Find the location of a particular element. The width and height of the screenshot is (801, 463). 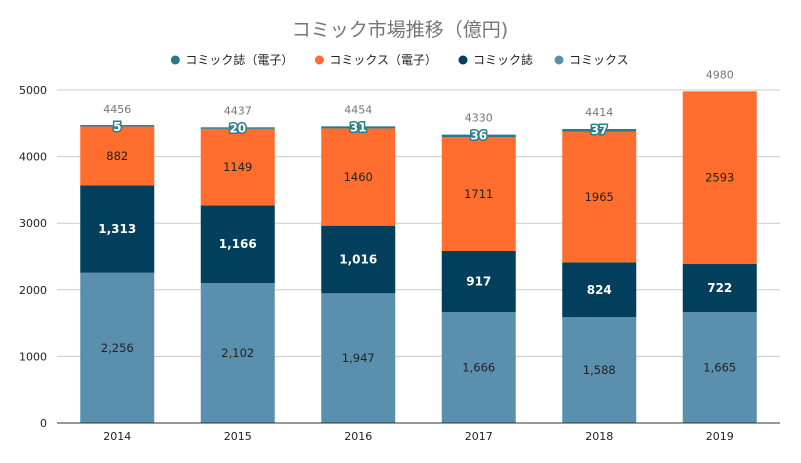

data-label: 5 is located at coordinates (117, 127).